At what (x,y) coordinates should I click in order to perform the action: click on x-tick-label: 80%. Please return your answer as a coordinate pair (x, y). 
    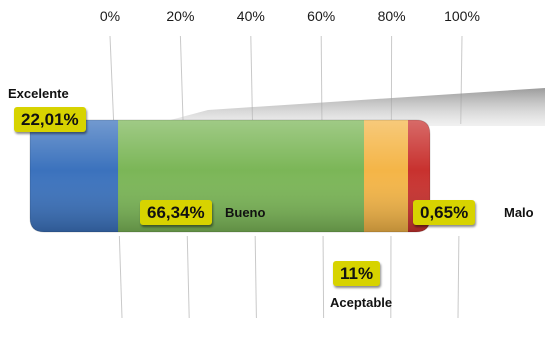
    Looking at the image, I should click on (391, 16).